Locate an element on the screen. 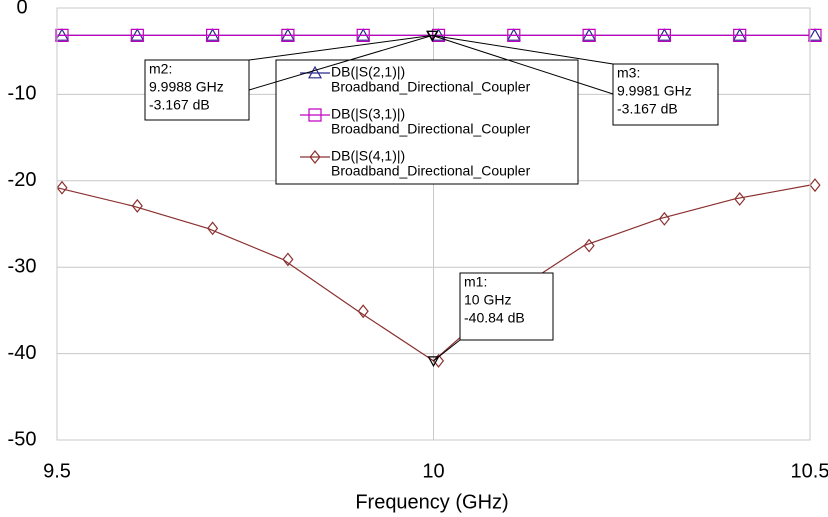 The image size is (828, 517). y-tick-label: -40 is located at coordinates (22, 353).